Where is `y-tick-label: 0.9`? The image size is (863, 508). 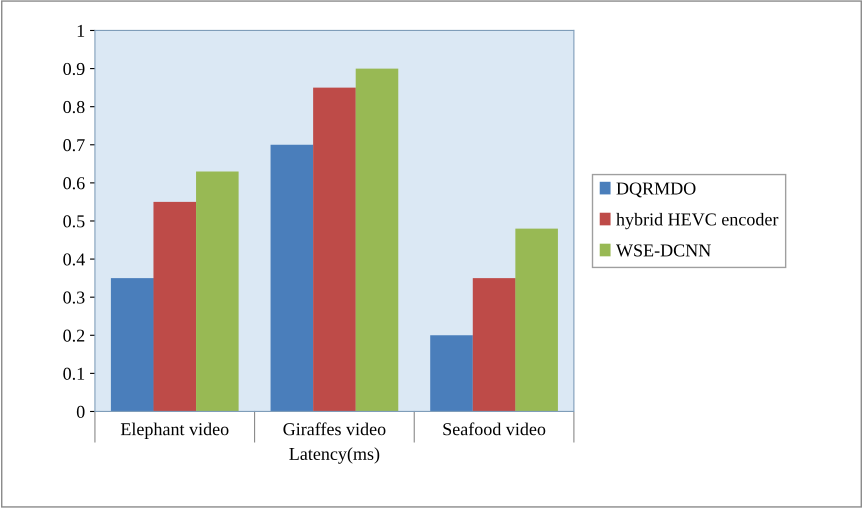
y-tick-label: 0.9 is located at coordinates (73, 69).